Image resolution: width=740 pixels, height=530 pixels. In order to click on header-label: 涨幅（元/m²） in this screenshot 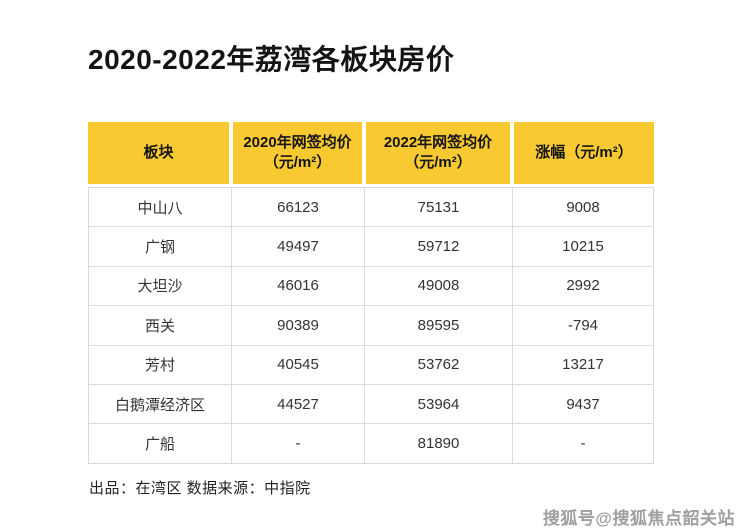, I will do `click(584, 152)`.